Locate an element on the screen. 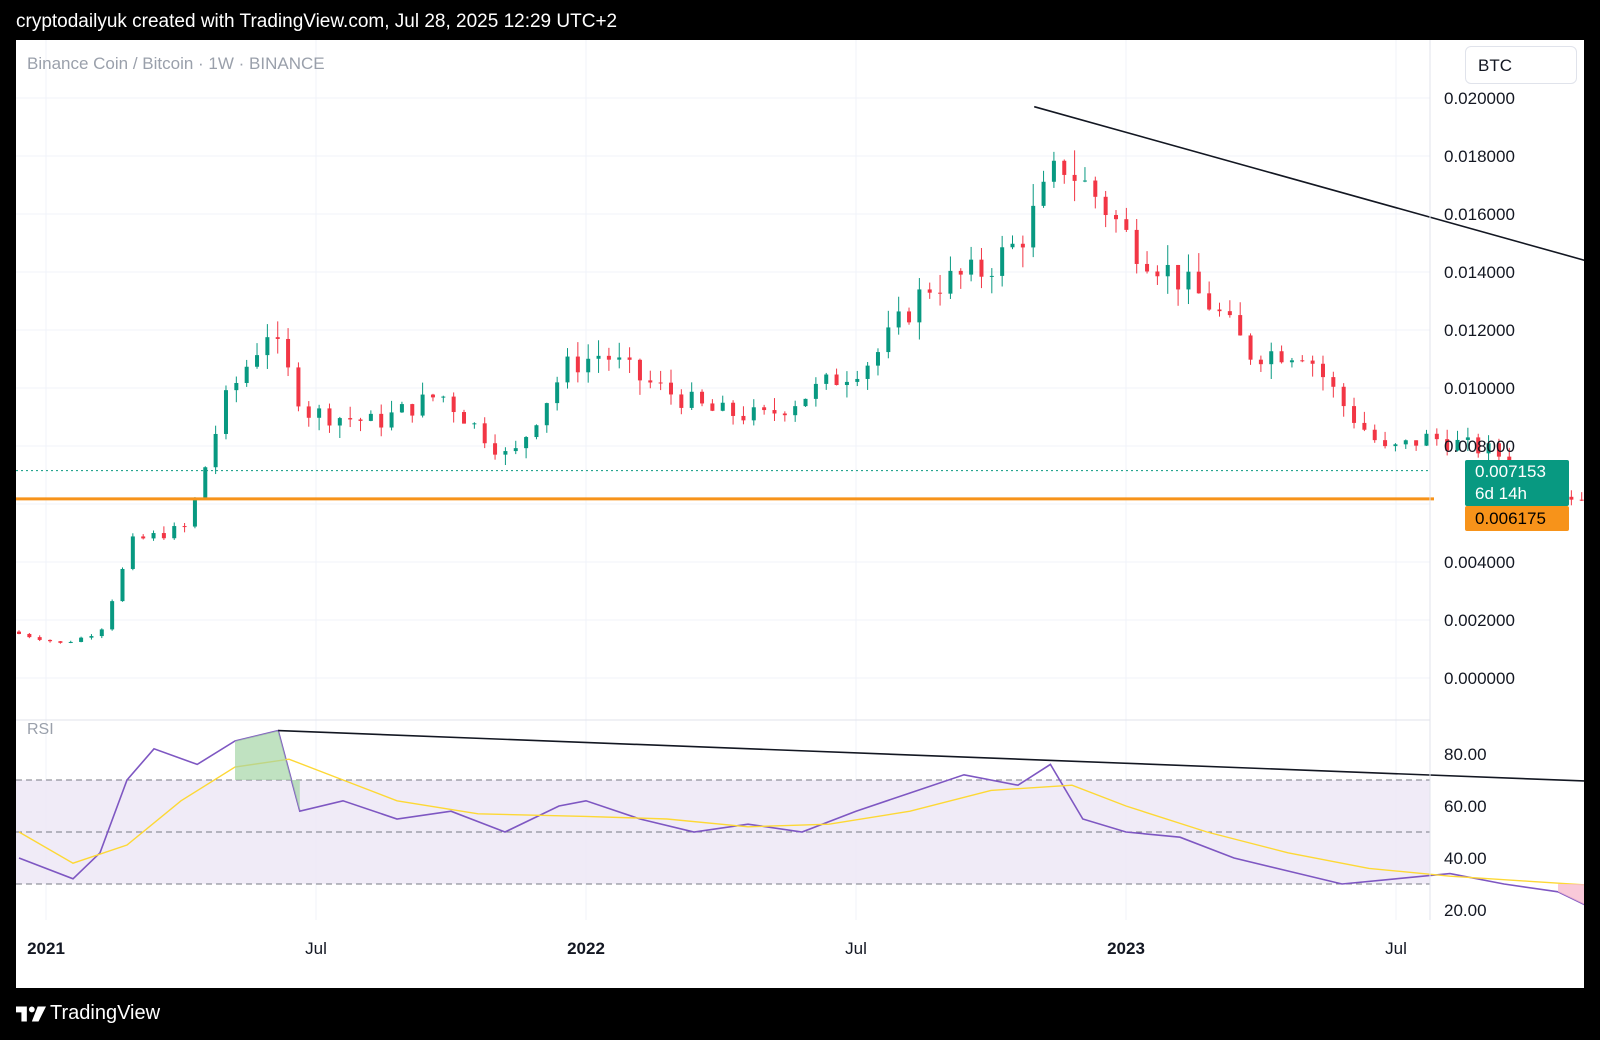 Image resolution: width=1600 pixels, height=1040 pixels. horizontal-level-tag: 0.006175 is located at coordinates (1517, 518).